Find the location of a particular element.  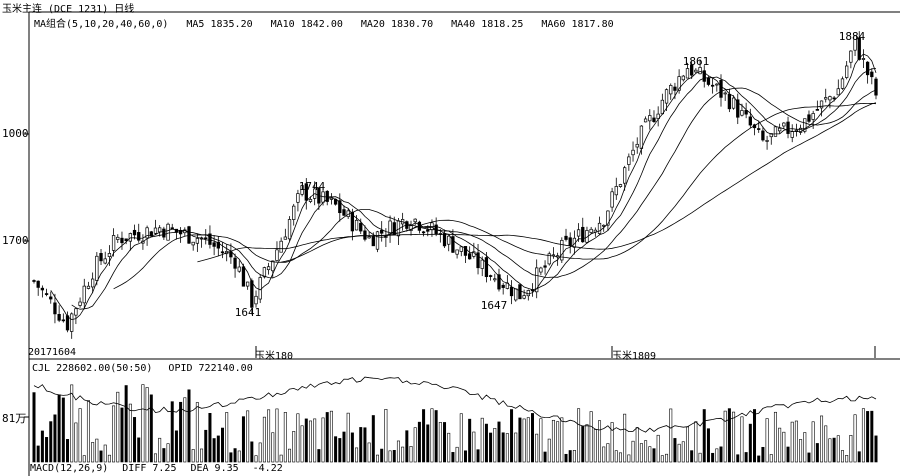

ma40-value: MA40 1818.25 is located at coordinates (487, 24).